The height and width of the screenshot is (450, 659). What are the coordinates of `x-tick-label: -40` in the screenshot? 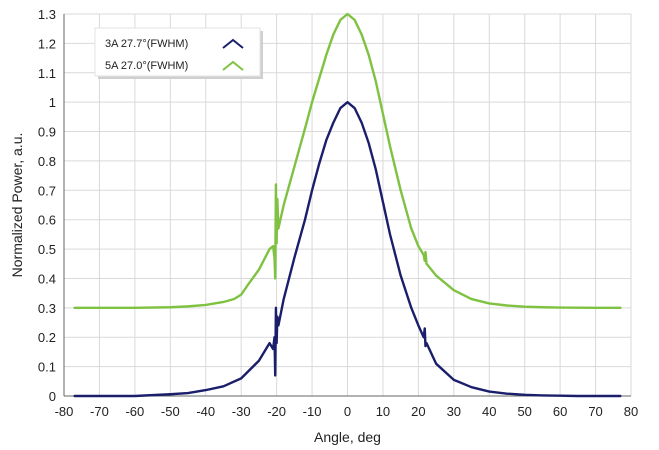 It's located at (205, 411).